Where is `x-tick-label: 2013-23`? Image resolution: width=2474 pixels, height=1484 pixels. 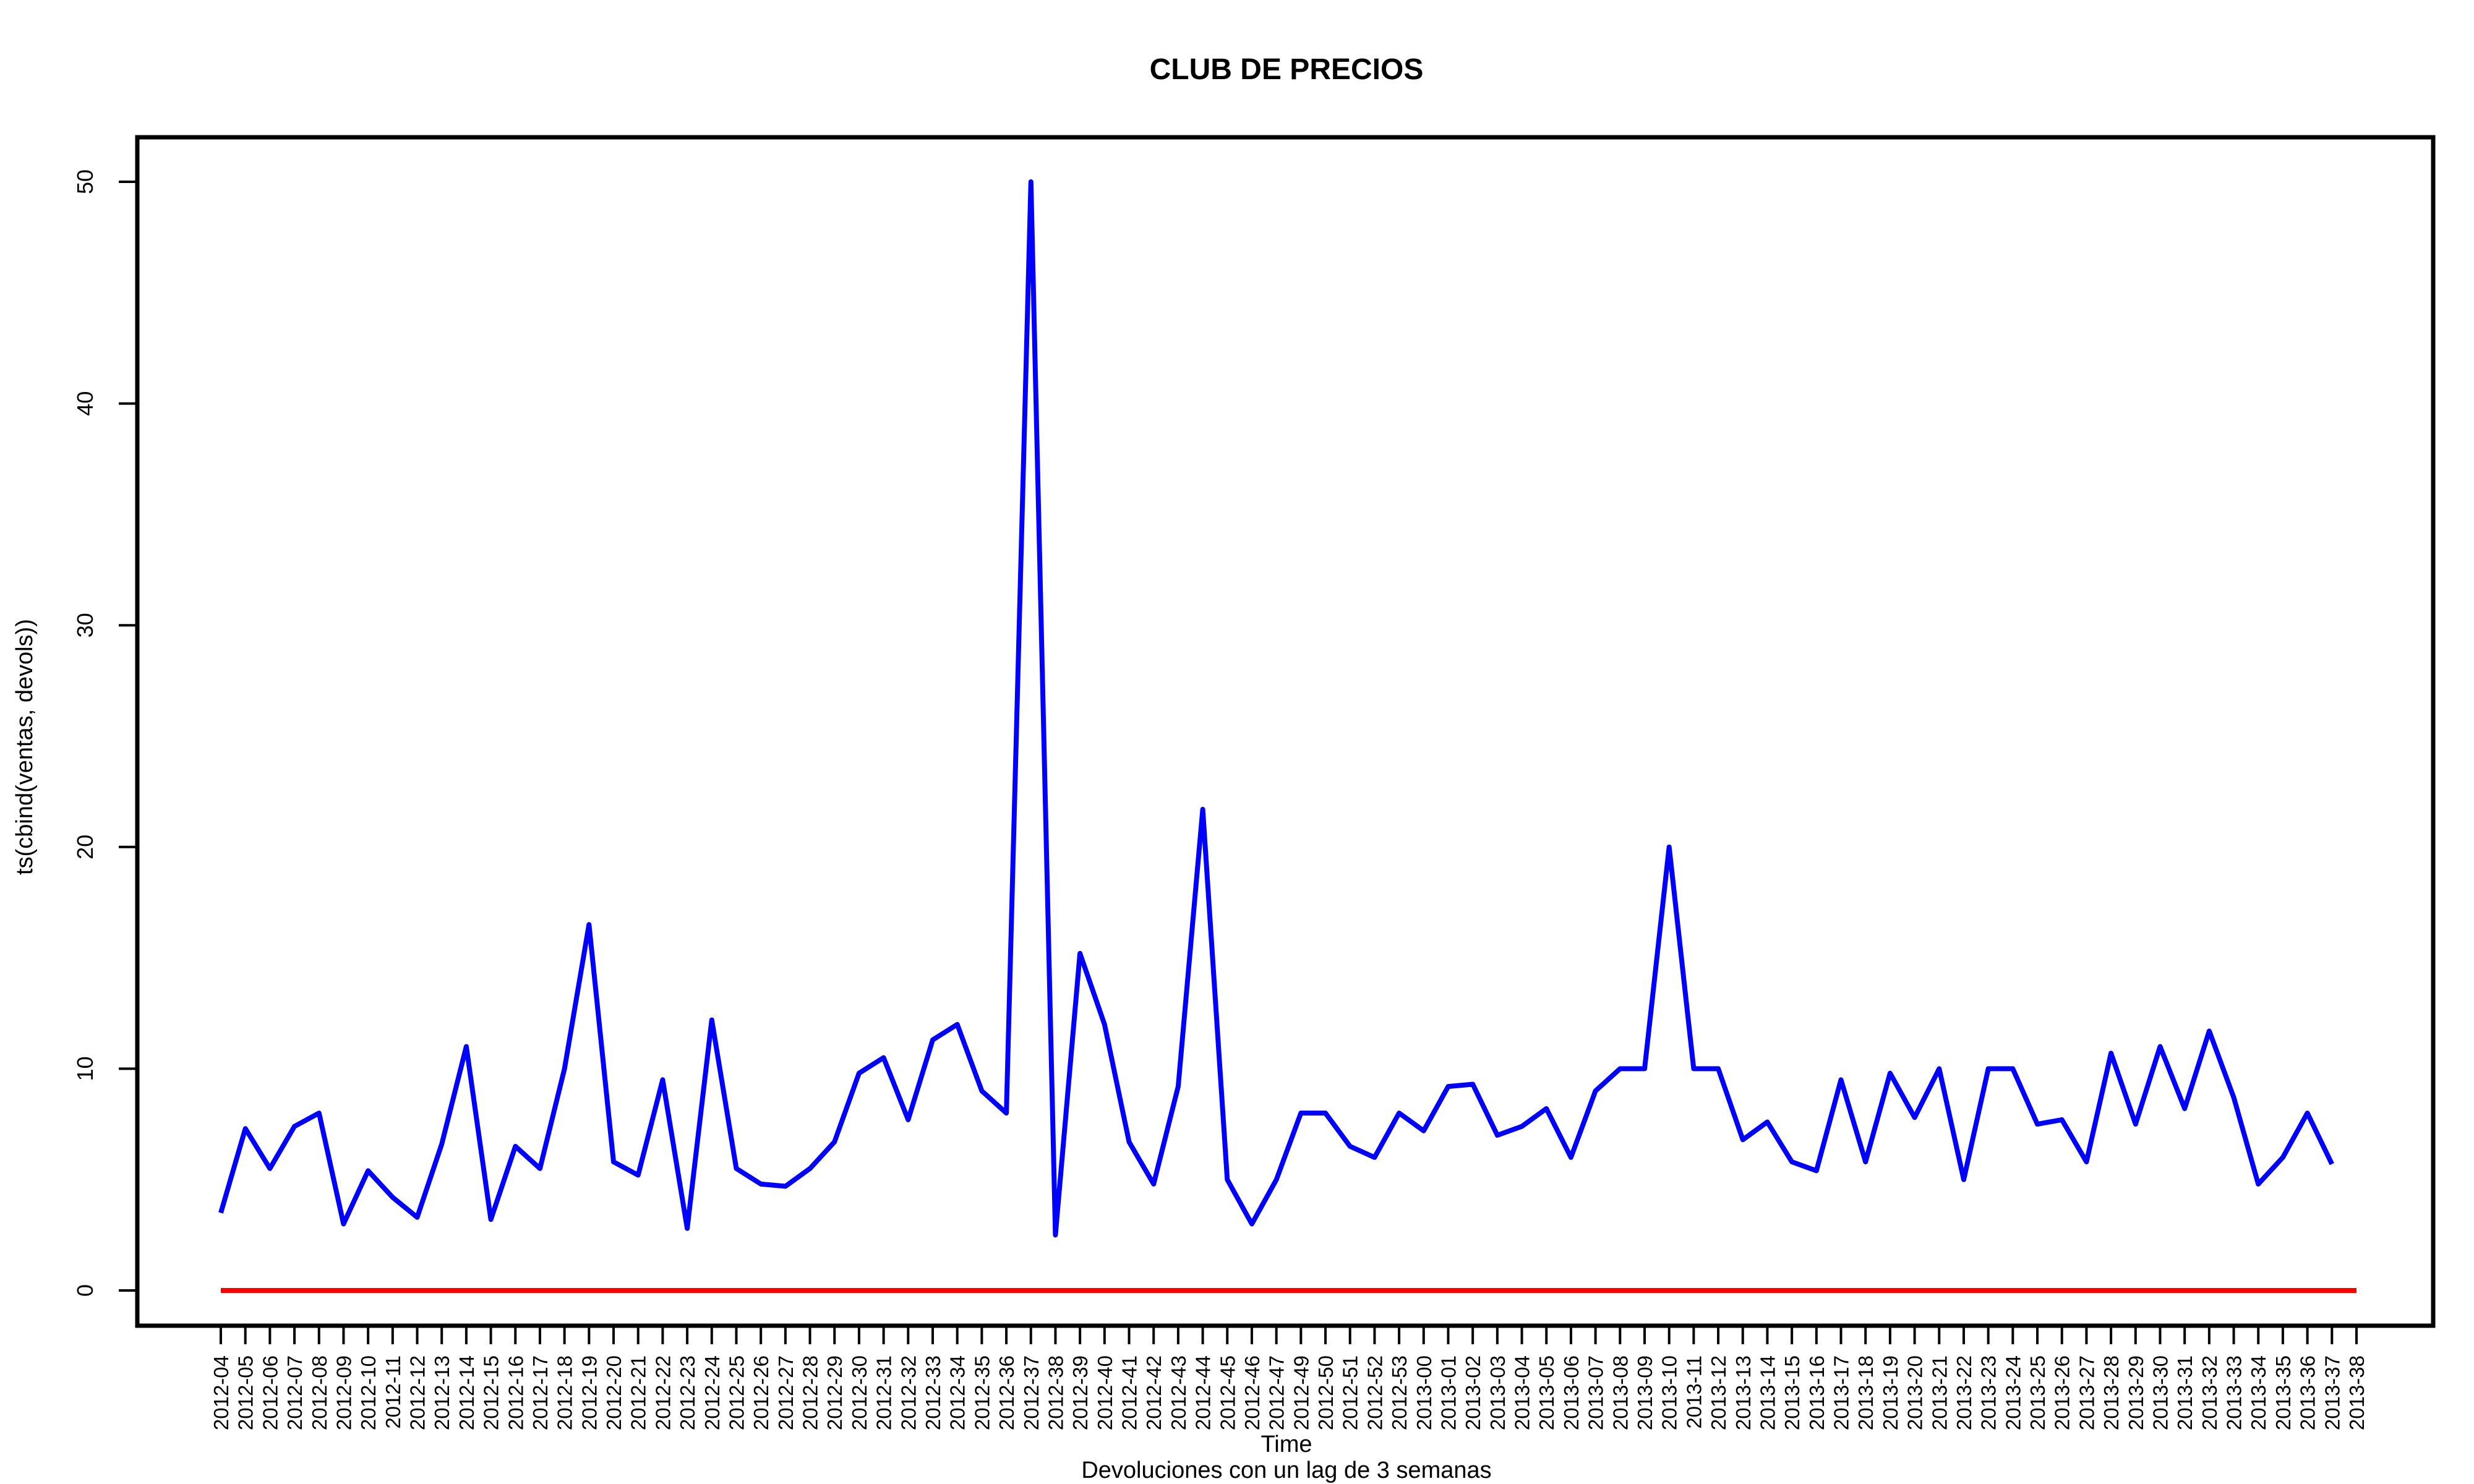 x-tick-label: 2013-23 is located at coordinates (1989, 1392).